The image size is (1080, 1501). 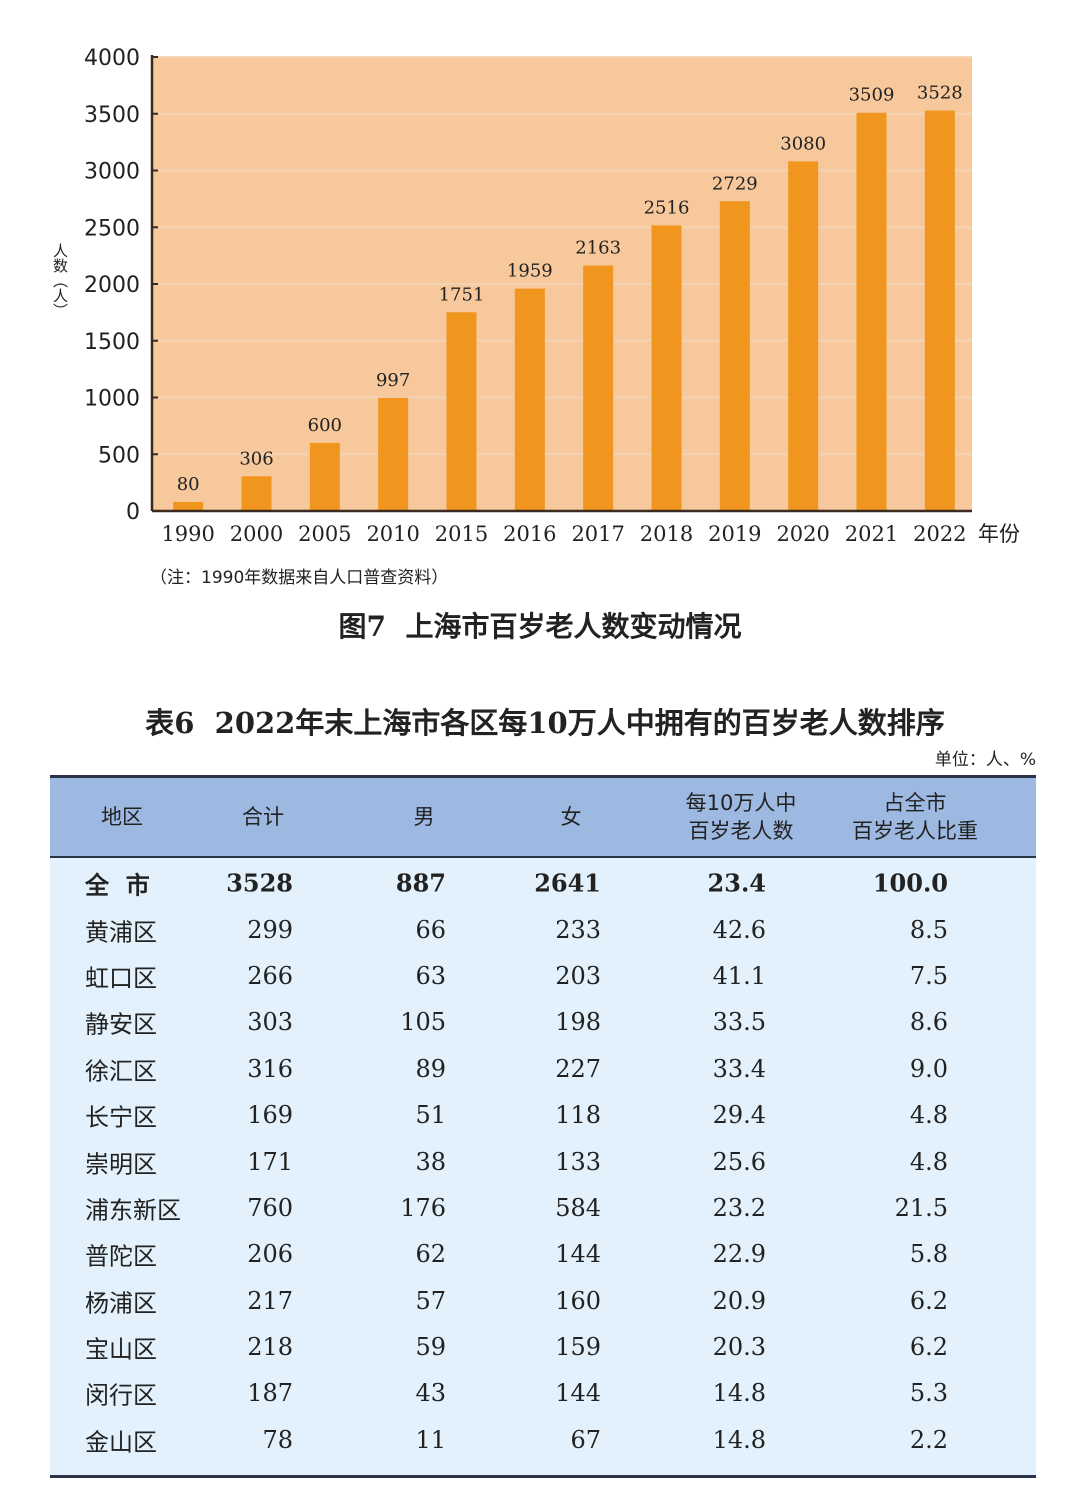 I want to click on data-label: 3080, so click(x=803, y=143).